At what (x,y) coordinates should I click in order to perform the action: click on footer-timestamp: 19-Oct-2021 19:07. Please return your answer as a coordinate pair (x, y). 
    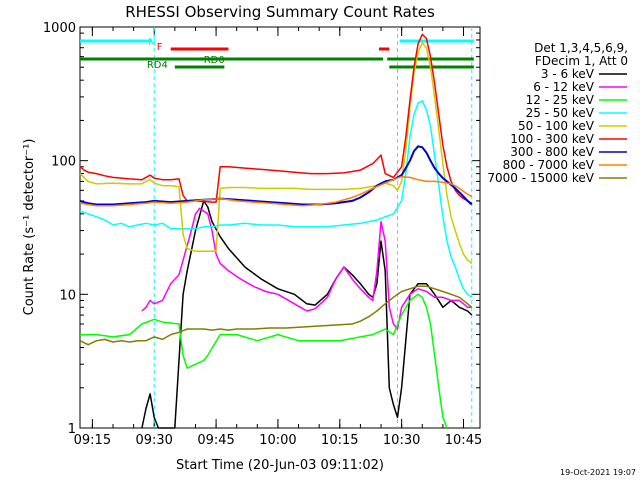
    Looking at the image, I should click on (598, 472).